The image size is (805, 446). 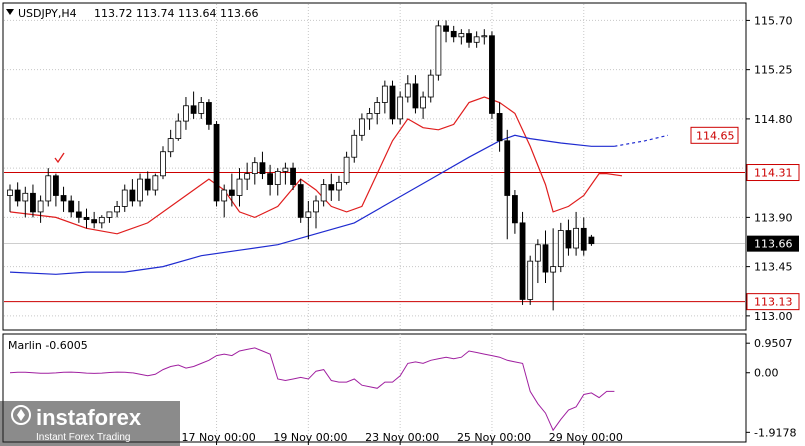 I want to click on marlin-line-start, so click(x=71, y=372).